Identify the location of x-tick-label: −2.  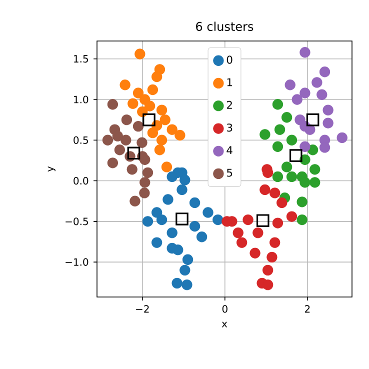
(142, 309).